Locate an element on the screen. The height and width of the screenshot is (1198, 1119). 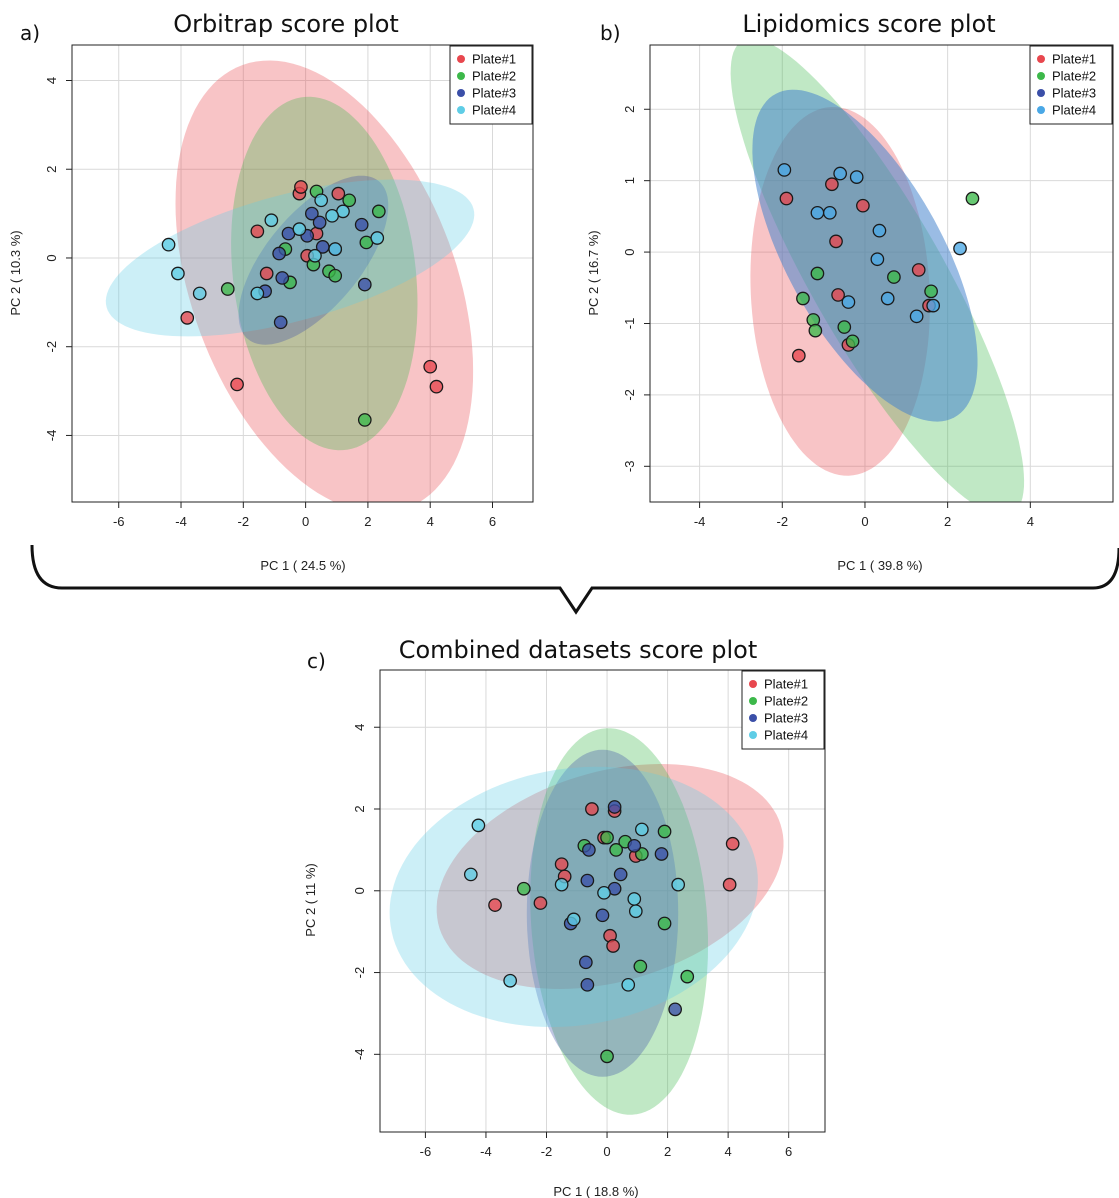
panel-c-title: Combined datasets score plot is located at coordinates (578, 650).